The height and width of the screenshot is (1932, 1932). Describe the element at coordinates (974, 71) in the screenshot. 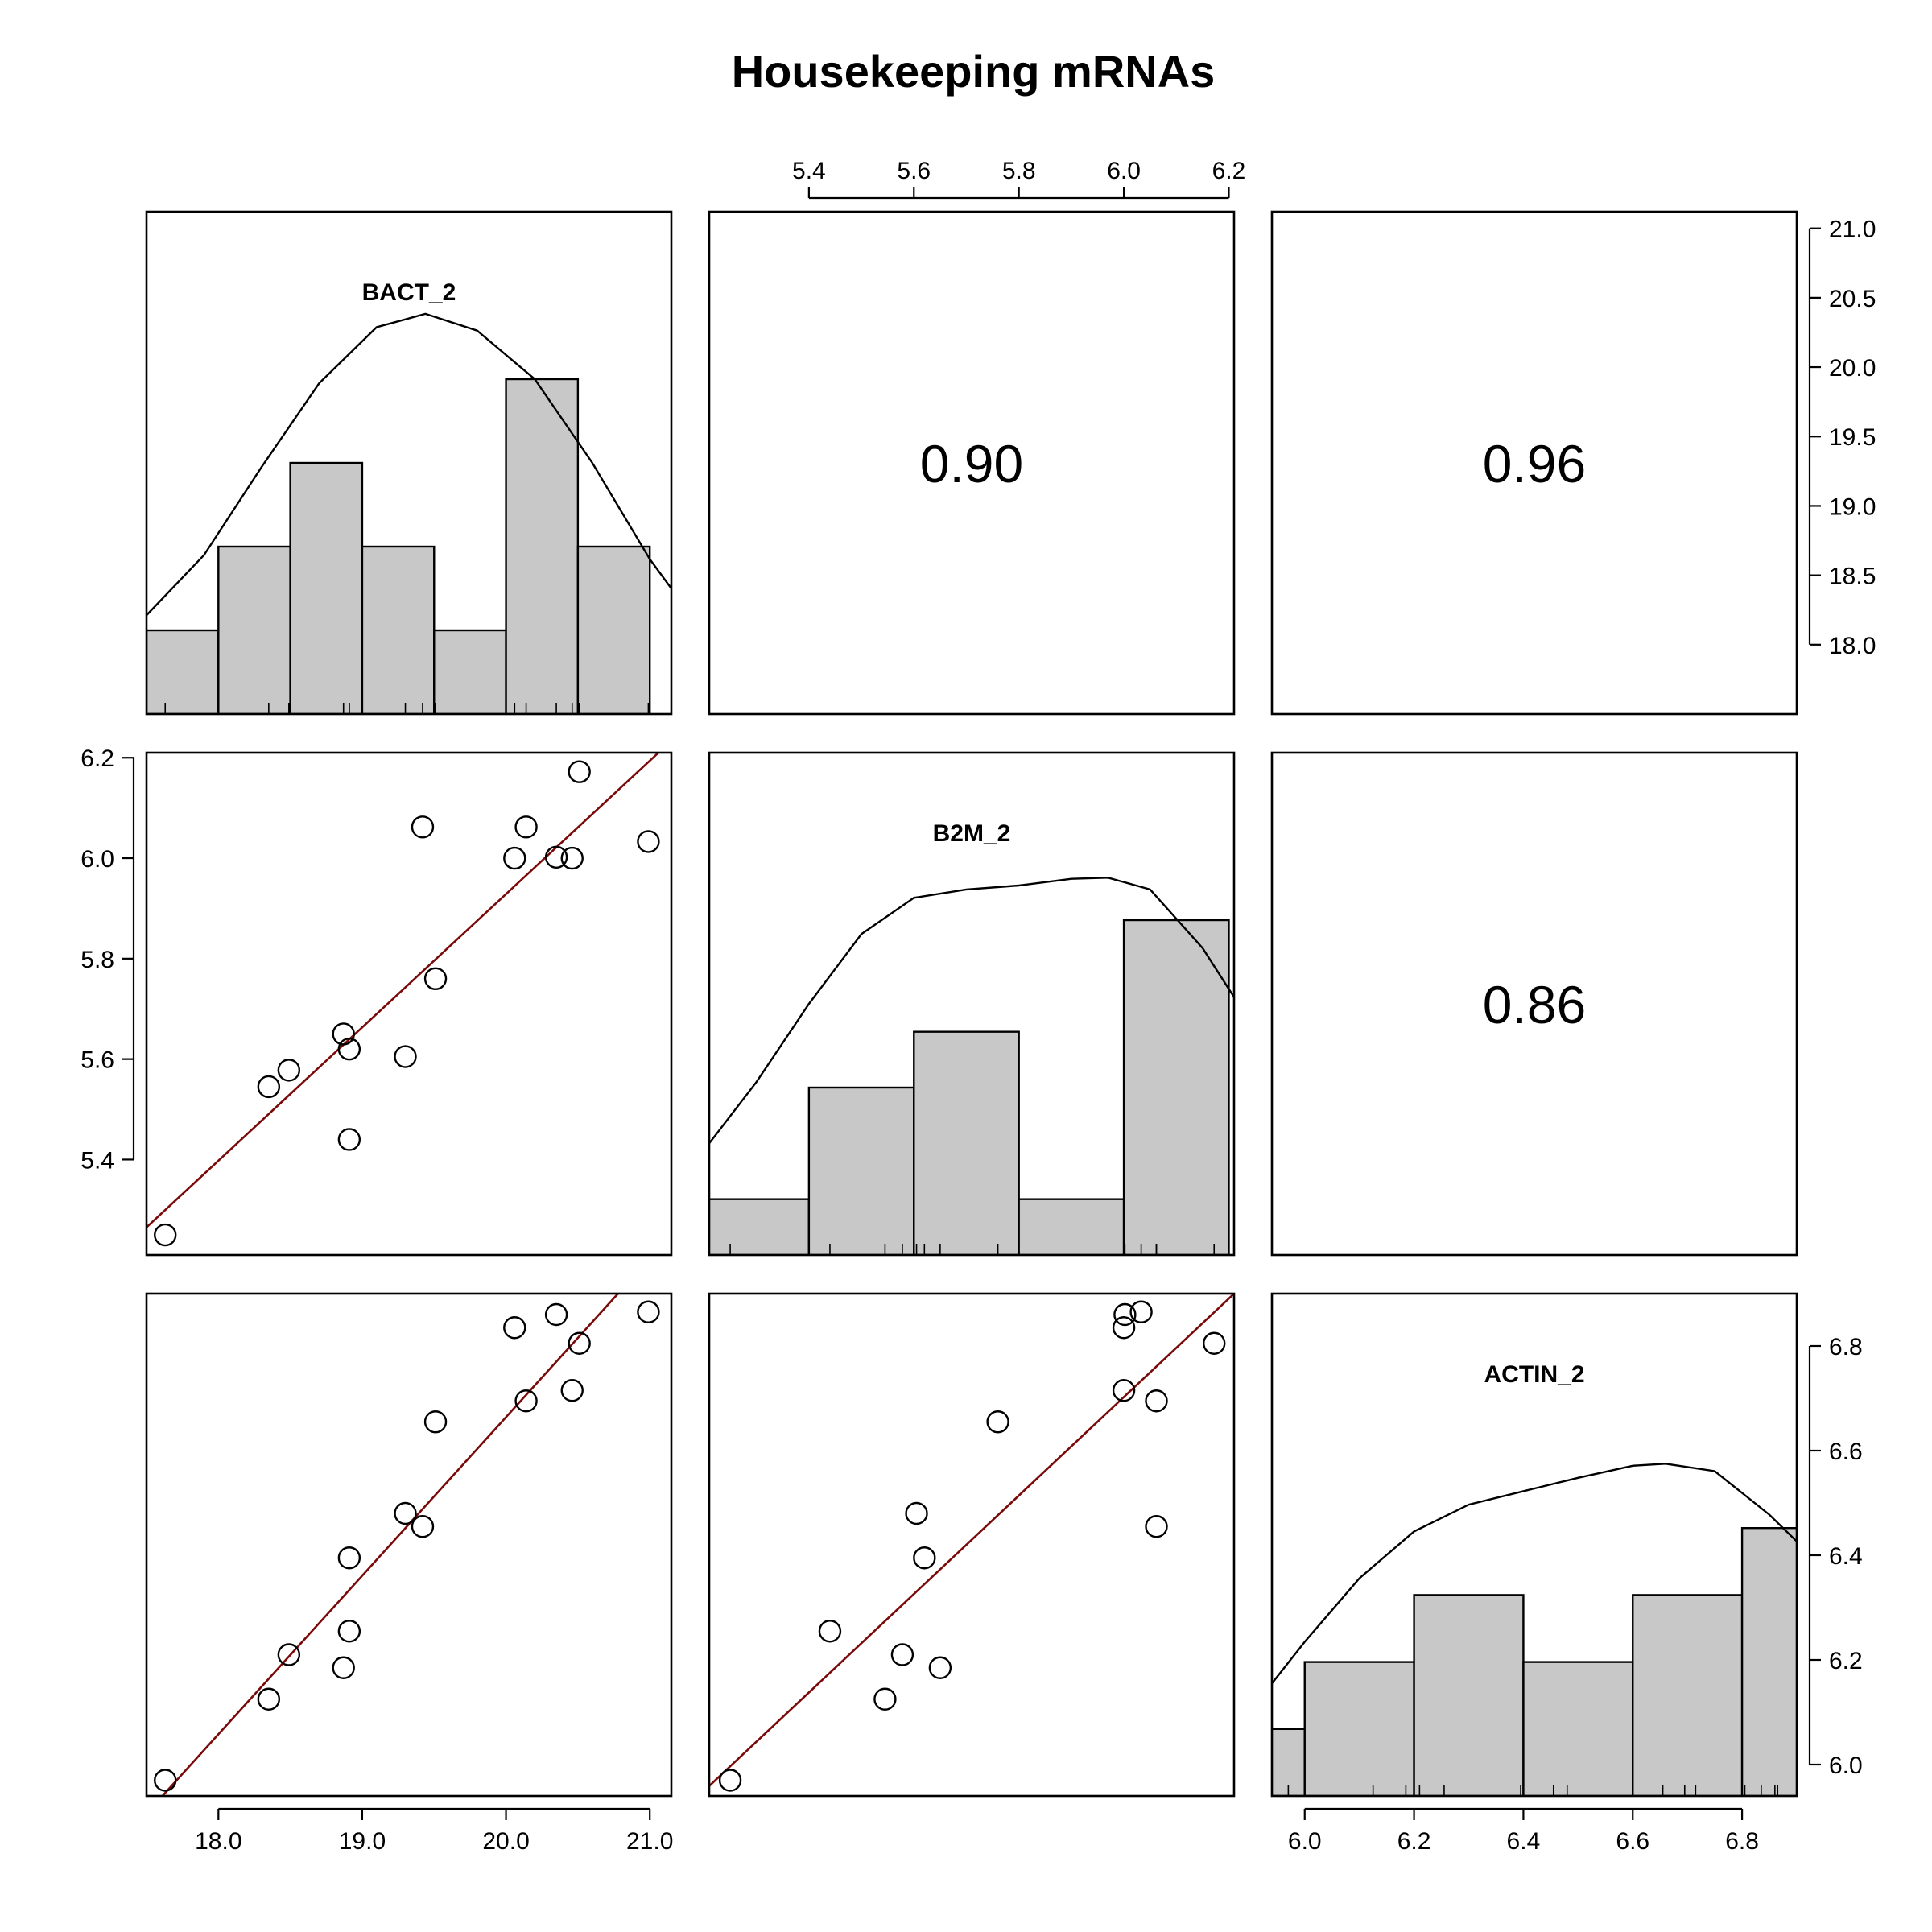

I see `chart-title: Housekeeping mRNAs` at that location.